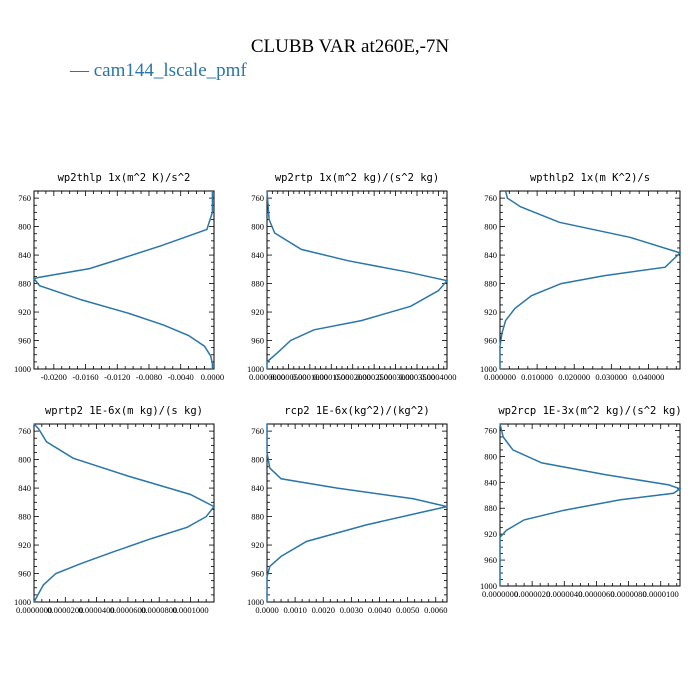 The height and width of the screenshot is (700, 700). Describe the element at coordinates (407, 610) in the screenshot. I see `x-tick-label: 0.0050` at that location.